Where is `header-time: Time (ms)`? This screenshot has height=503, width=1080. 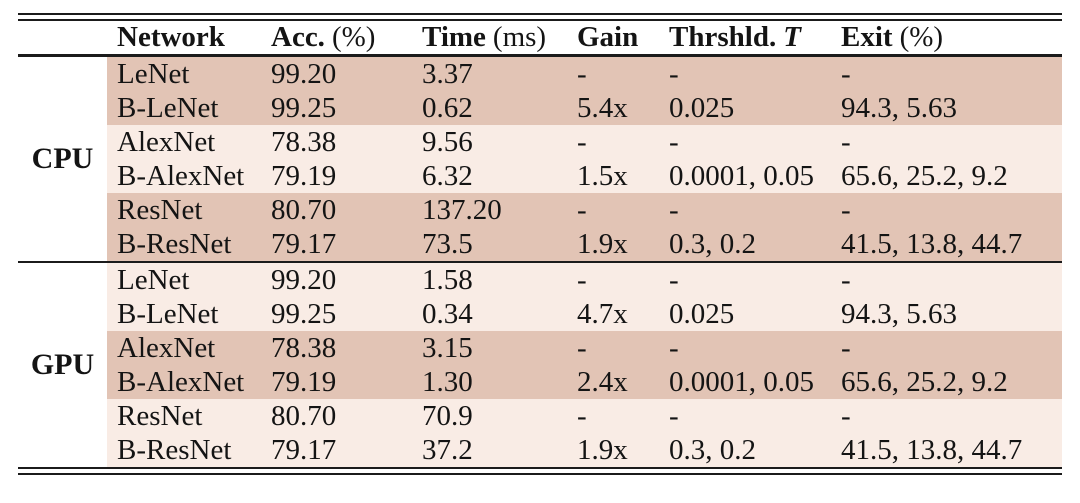 header-time: Time (ms) is located at coordinates (496, 37).